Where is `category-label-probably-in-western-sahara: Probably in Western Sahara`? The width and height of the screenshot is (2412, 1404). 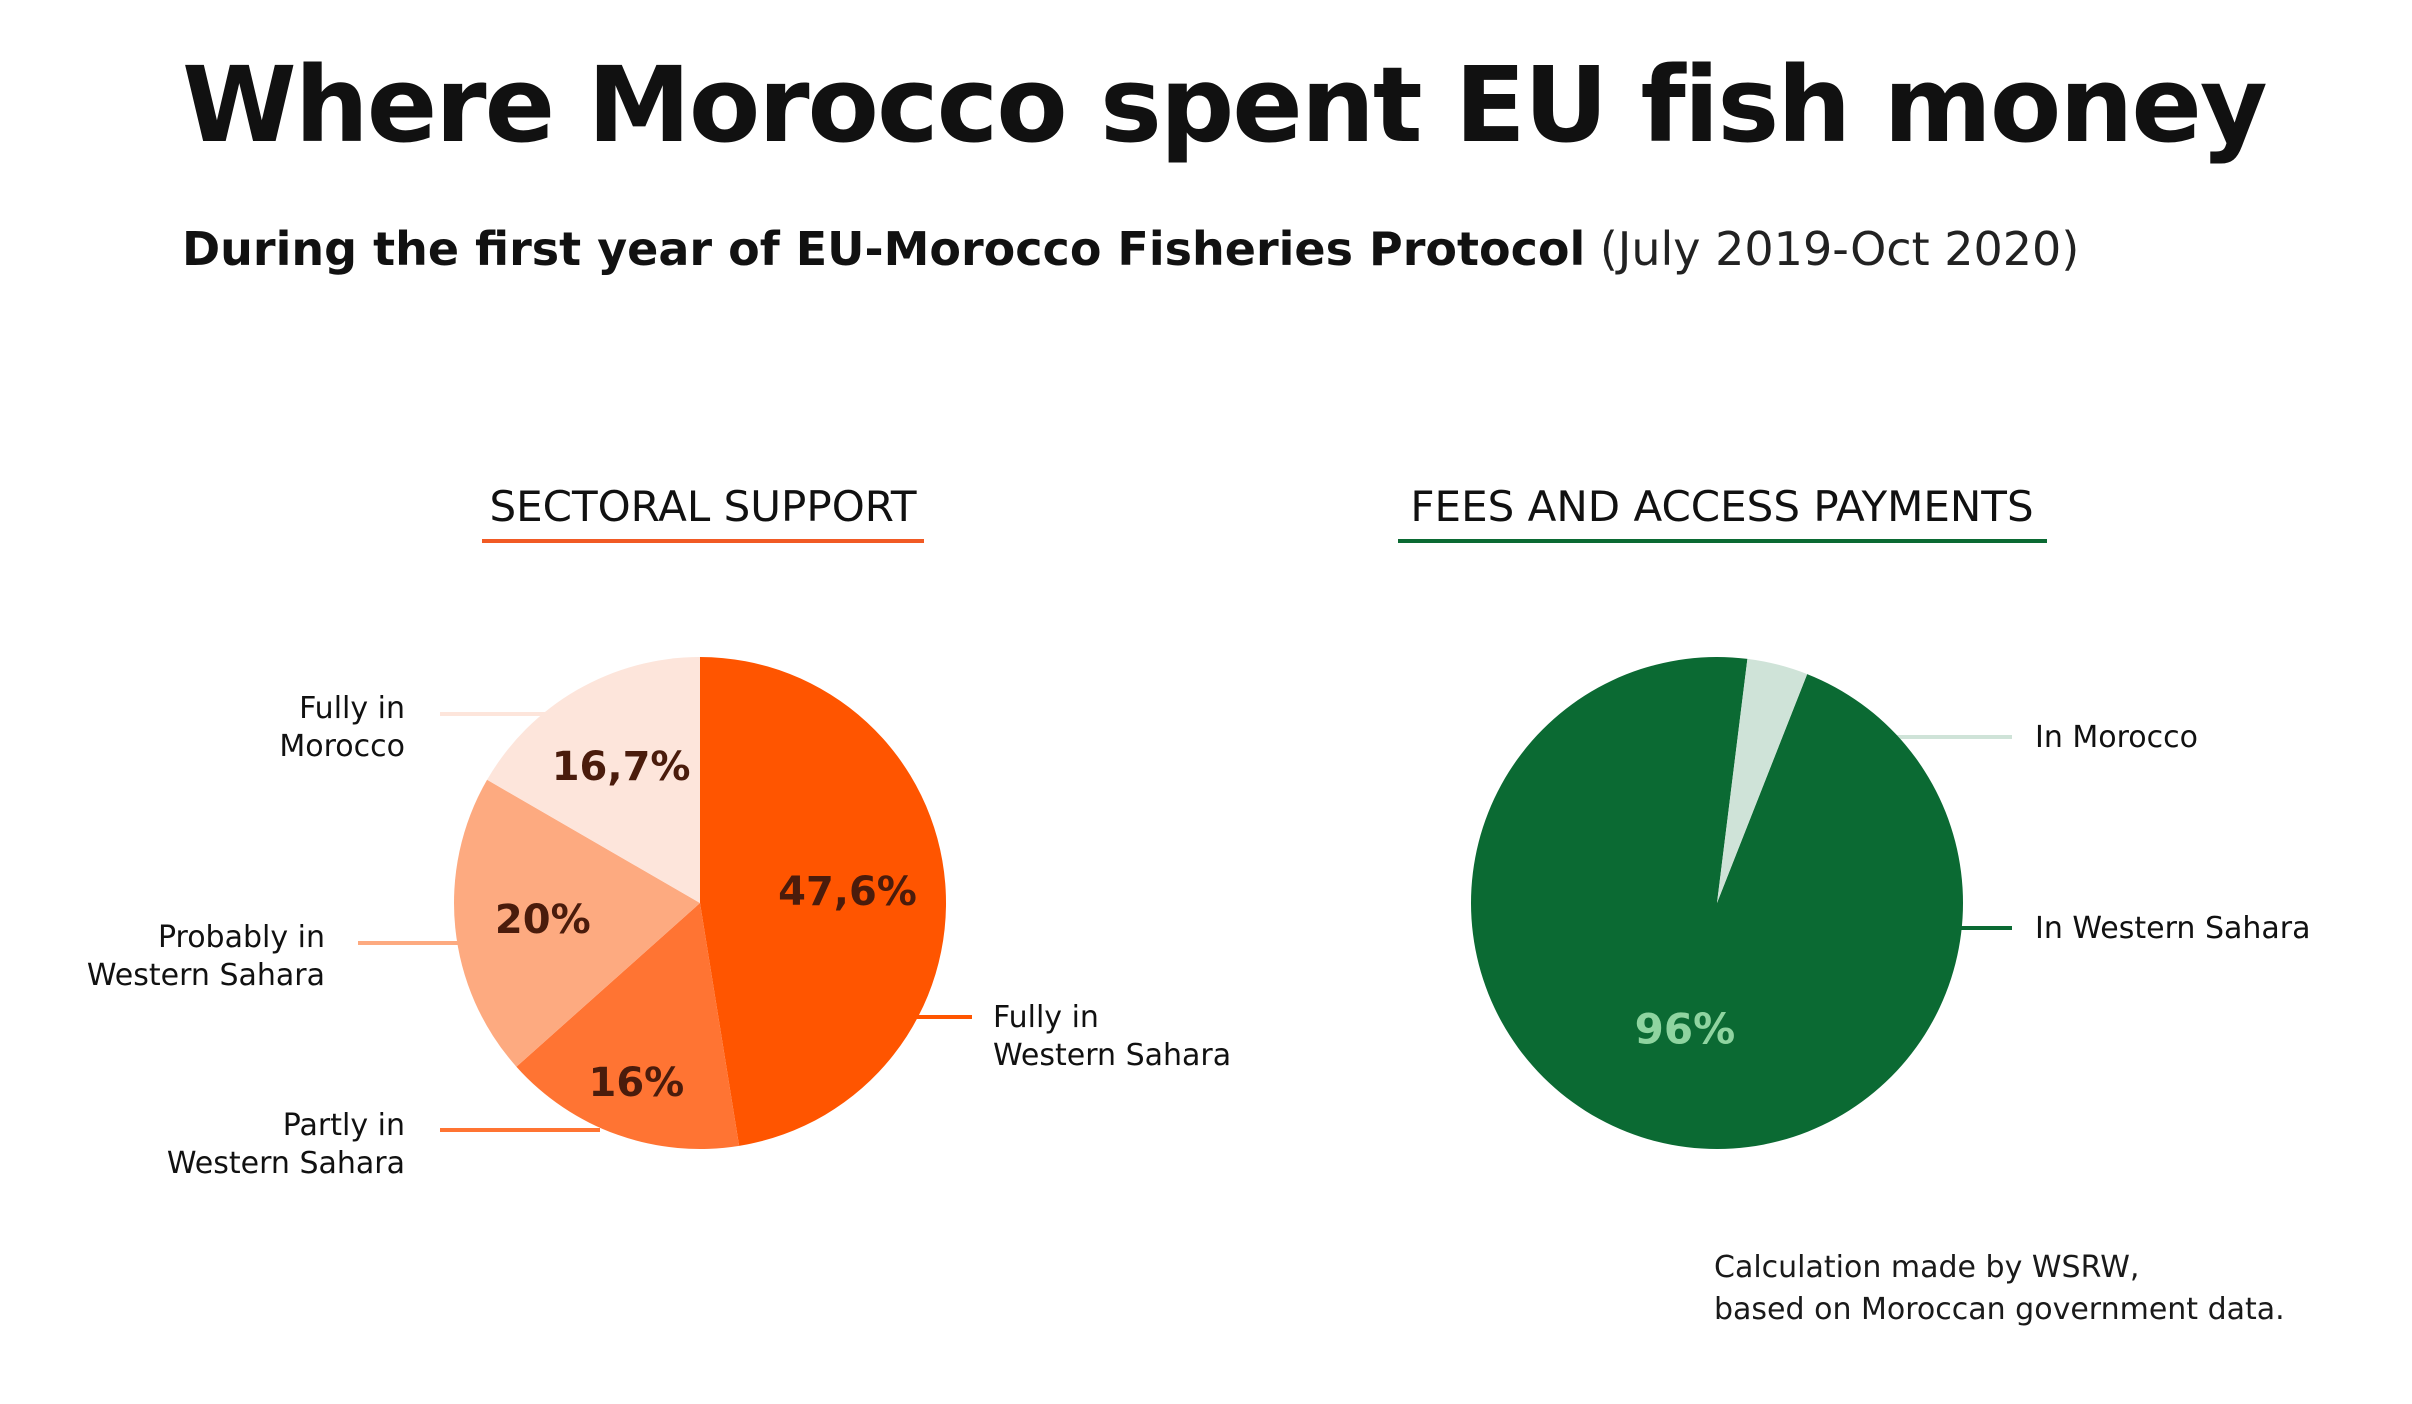 category-label-probably-in-western-sahara: Probably in Western Sahara is located at coordinates (206, 956).